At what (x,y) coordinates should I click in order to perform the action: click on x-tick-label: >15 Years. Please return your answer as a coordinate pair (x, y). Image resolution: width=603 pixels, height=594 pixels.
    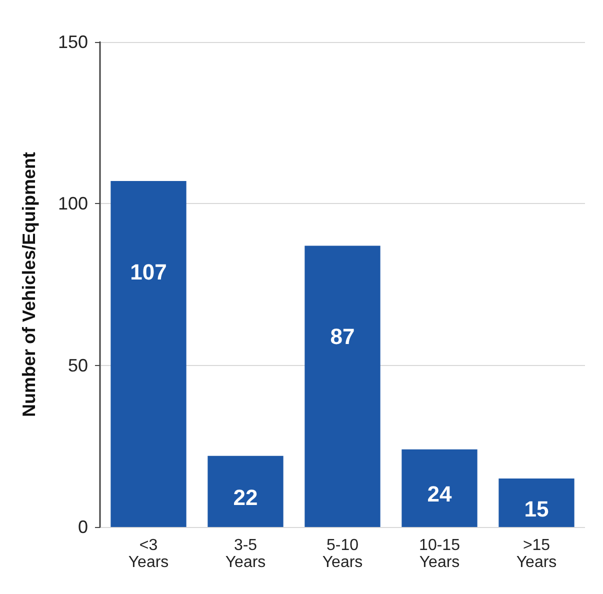
    Looking at the image, I should click on (536, 554).